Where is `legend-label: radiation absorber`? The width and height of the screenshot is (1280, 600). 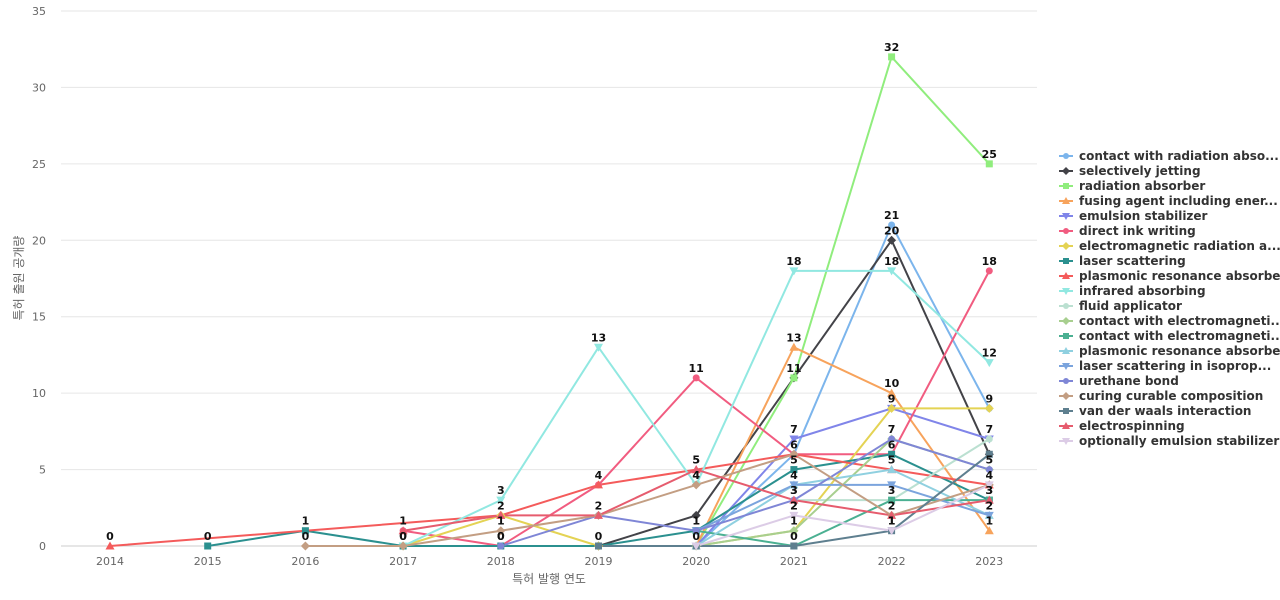
legend-label: radiation absorber is located at coordinates (1142, 186).